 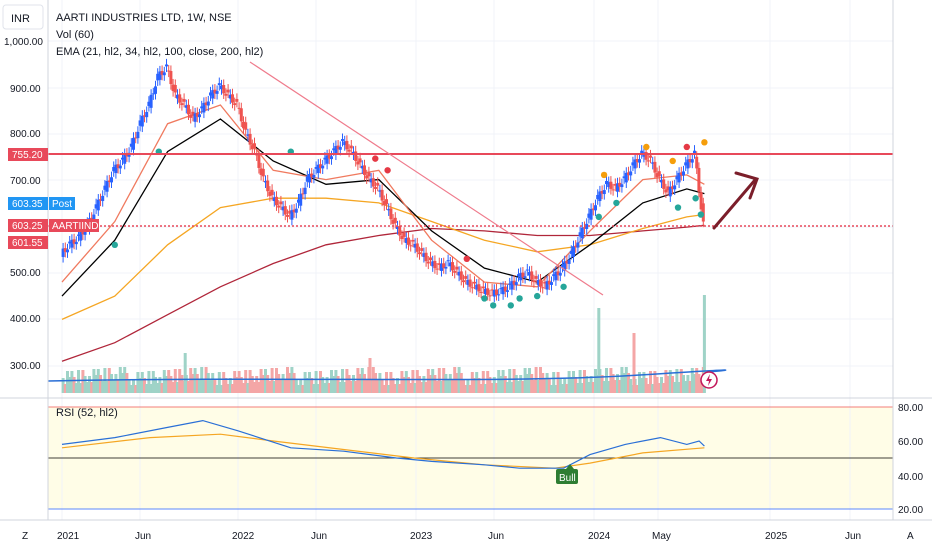 What do you see at coordinates (28, 242) in the screenshot?
I see `price-tag-601: 601.55` at bounding box center [28, 242].